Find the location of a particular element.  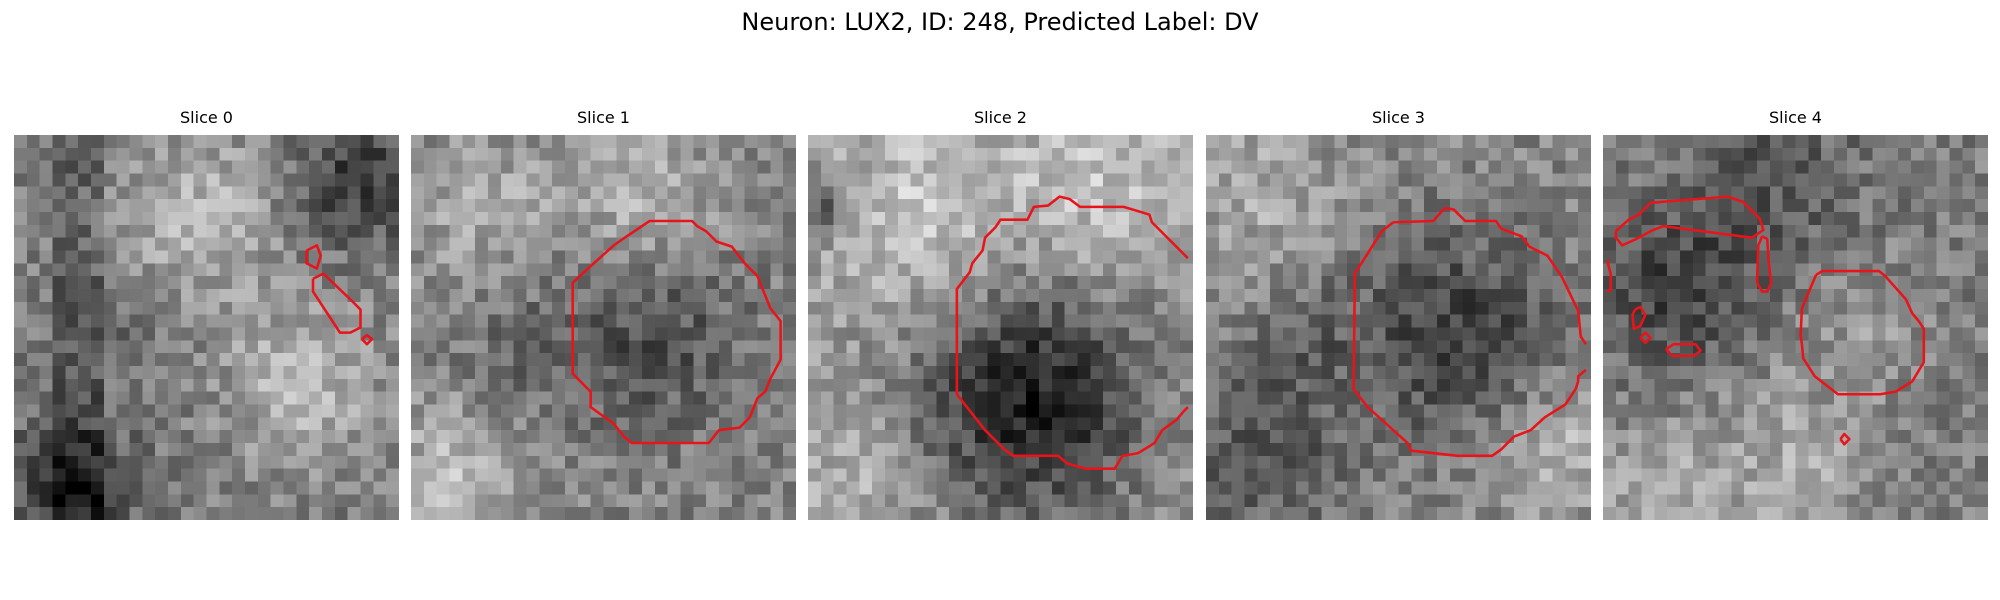

slice-title: Slice 3 is located at coordinates (1398, 117).